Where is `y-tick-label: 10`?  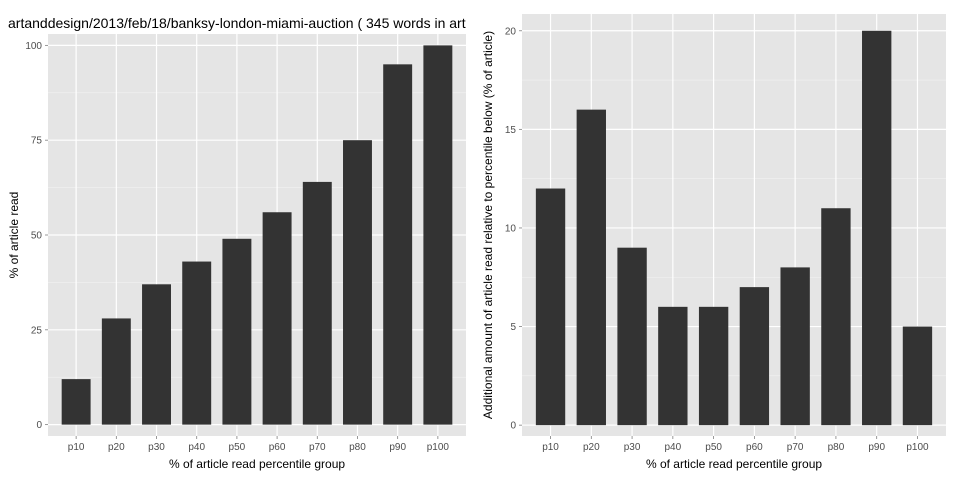
y-tick-label: 10 is located at coordinates (511, 228).